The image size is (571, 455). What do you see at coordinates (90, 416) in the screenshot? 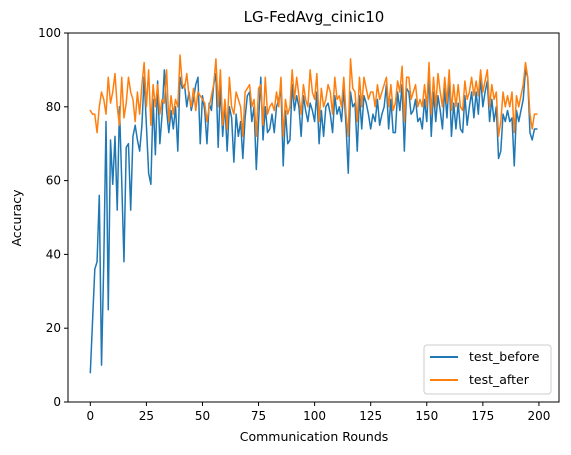
I see `x-tick-label: 0` at bounding box center [90, 416].